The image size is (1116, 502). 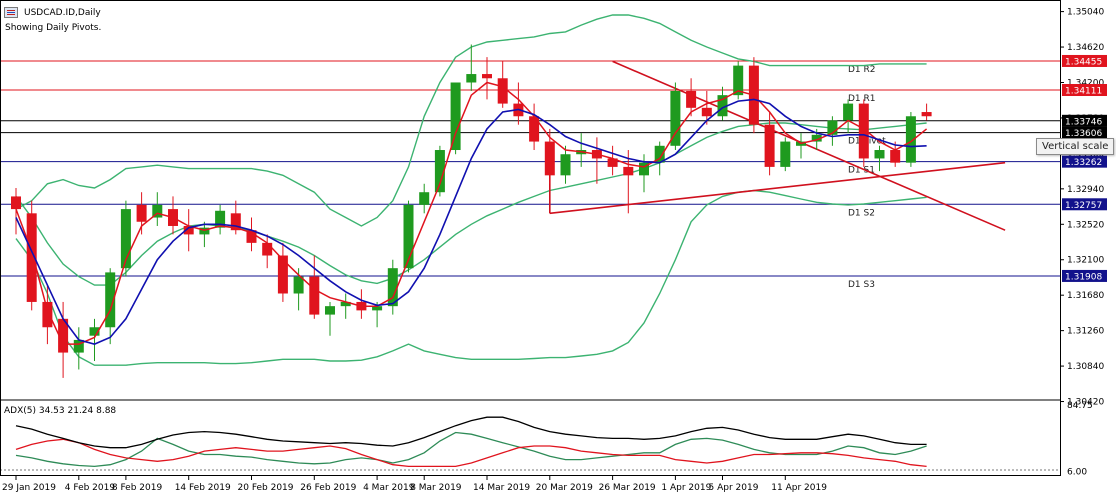 I want to click on time-tick-label-8: 14 Mar 2019, so click(x=501, y=488).